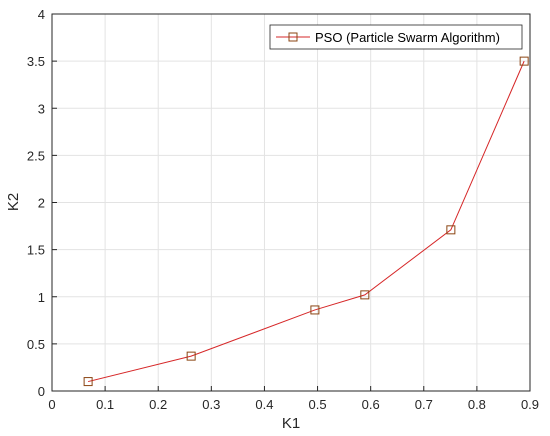 This screenshot has height=436, width=550. I want to click on y-tick-label: 1.5, so click(36, 250).